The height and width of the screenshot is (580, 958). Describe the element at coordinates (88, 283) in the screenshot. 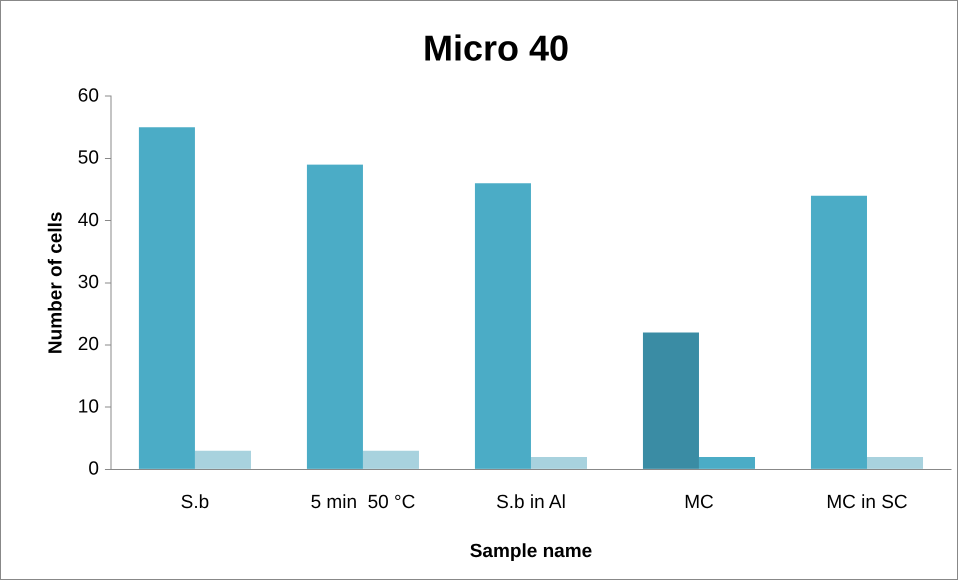

I see `y-tick-label: 30` at that location.